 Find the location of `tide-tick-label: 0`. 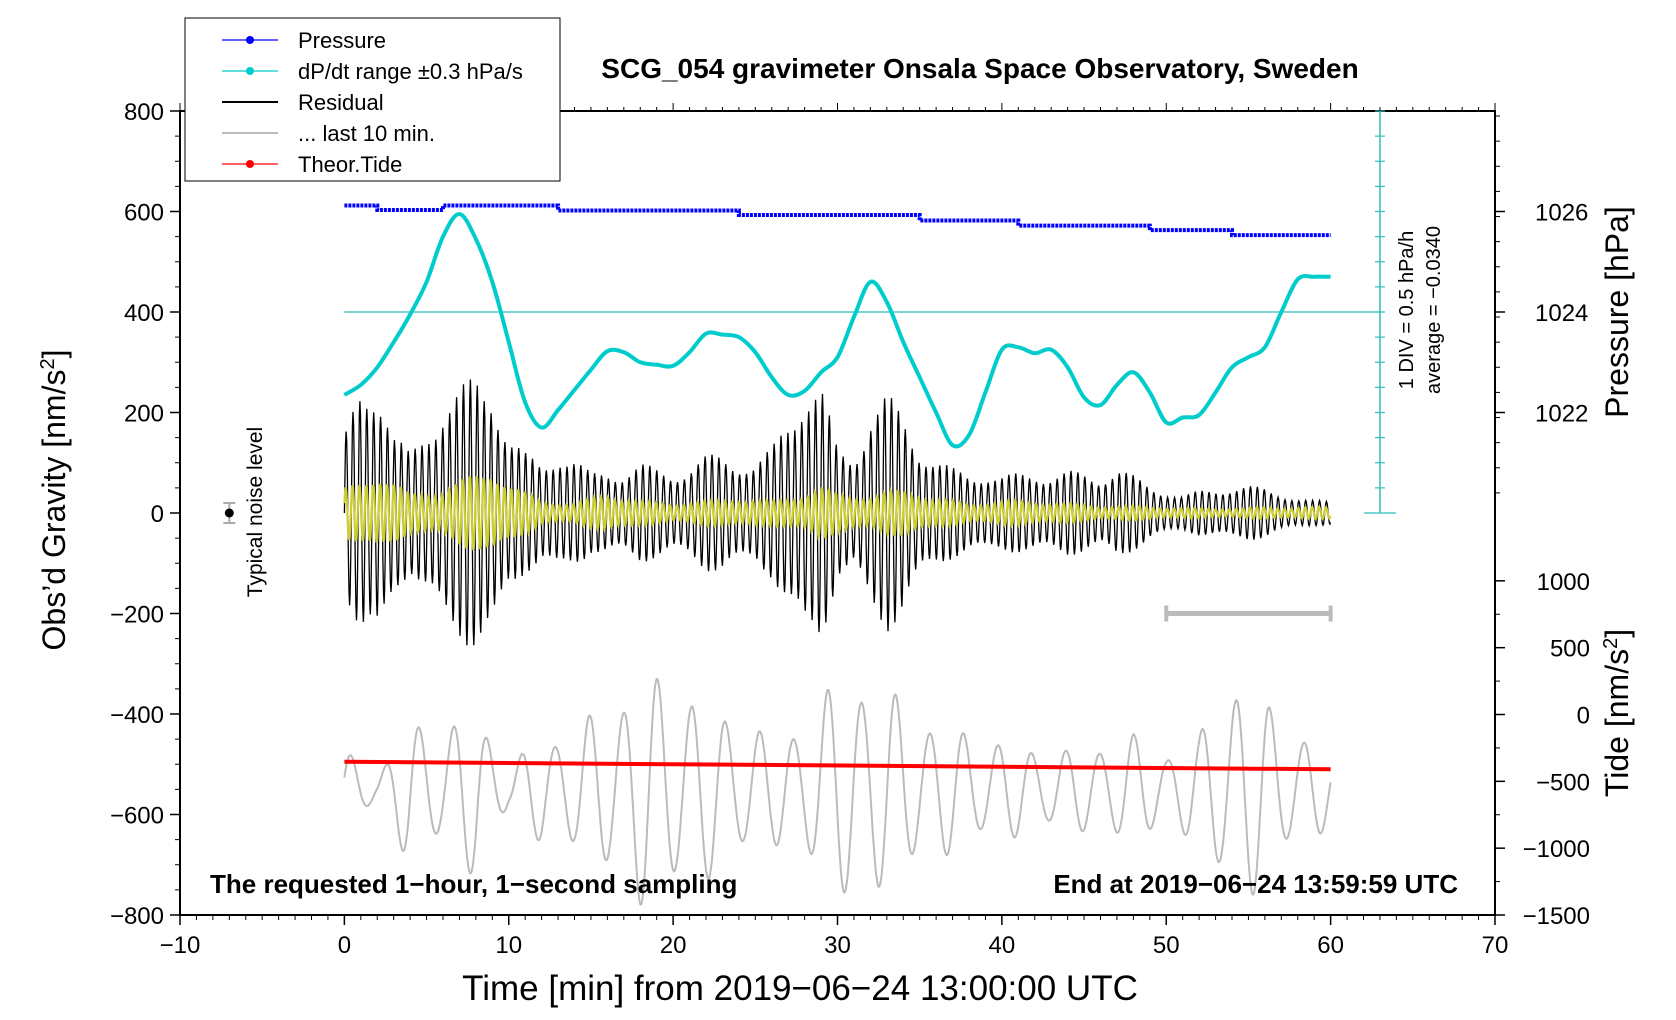

tide-tick-label: 0 is located at coordinates (1583, 716).